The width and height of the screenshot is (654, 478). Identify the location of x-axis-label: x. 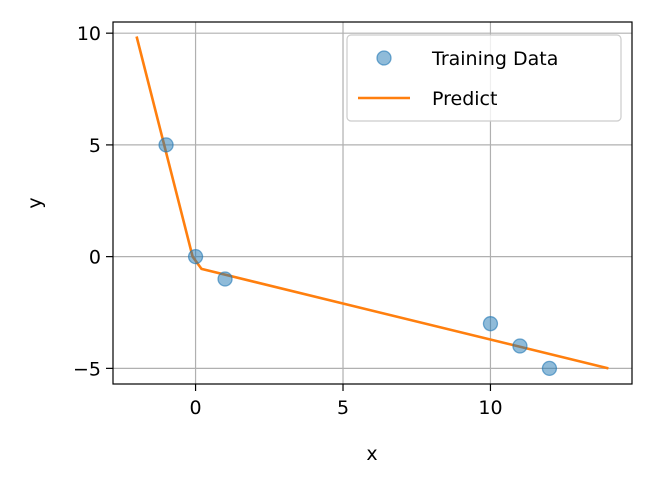
(371, 454).